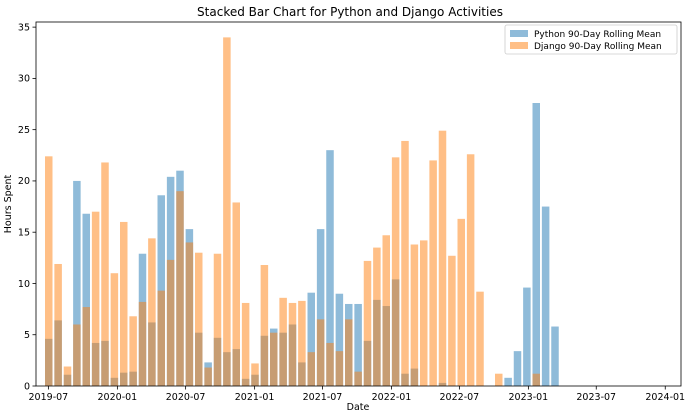 The image size is (690, 416). Describe the element at coordinates (597, 35) in the screenshot. I see `legend-label-python: Python 90-Day Rolling Mean` at that location.